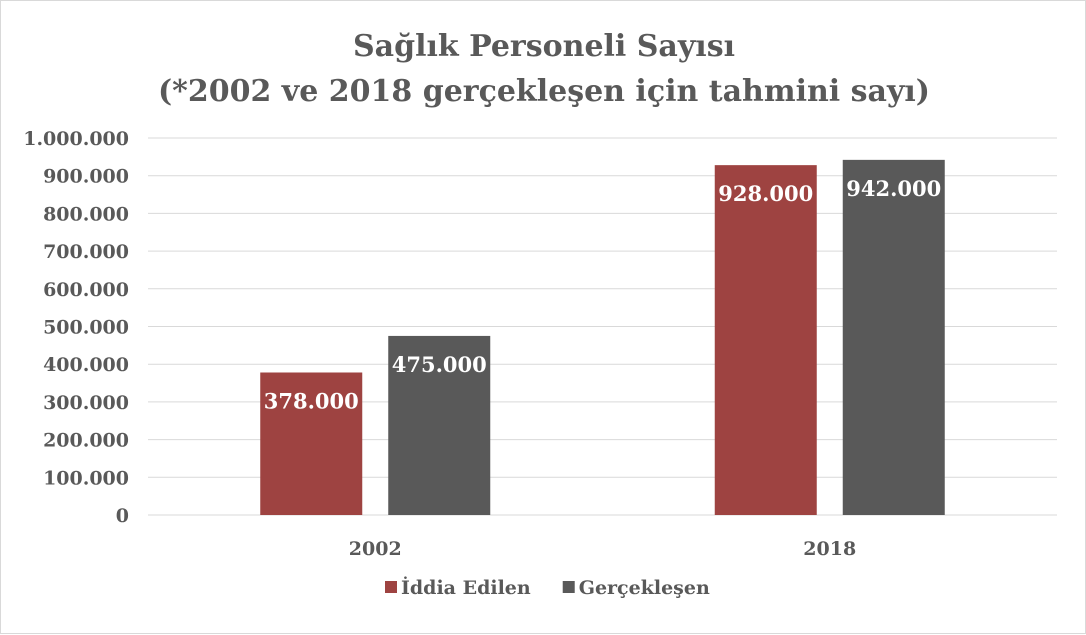  What do you see at coordinates (893, 188) in the screenshot?
I see `data-label: 942.000` at bounding box center [893, 188].